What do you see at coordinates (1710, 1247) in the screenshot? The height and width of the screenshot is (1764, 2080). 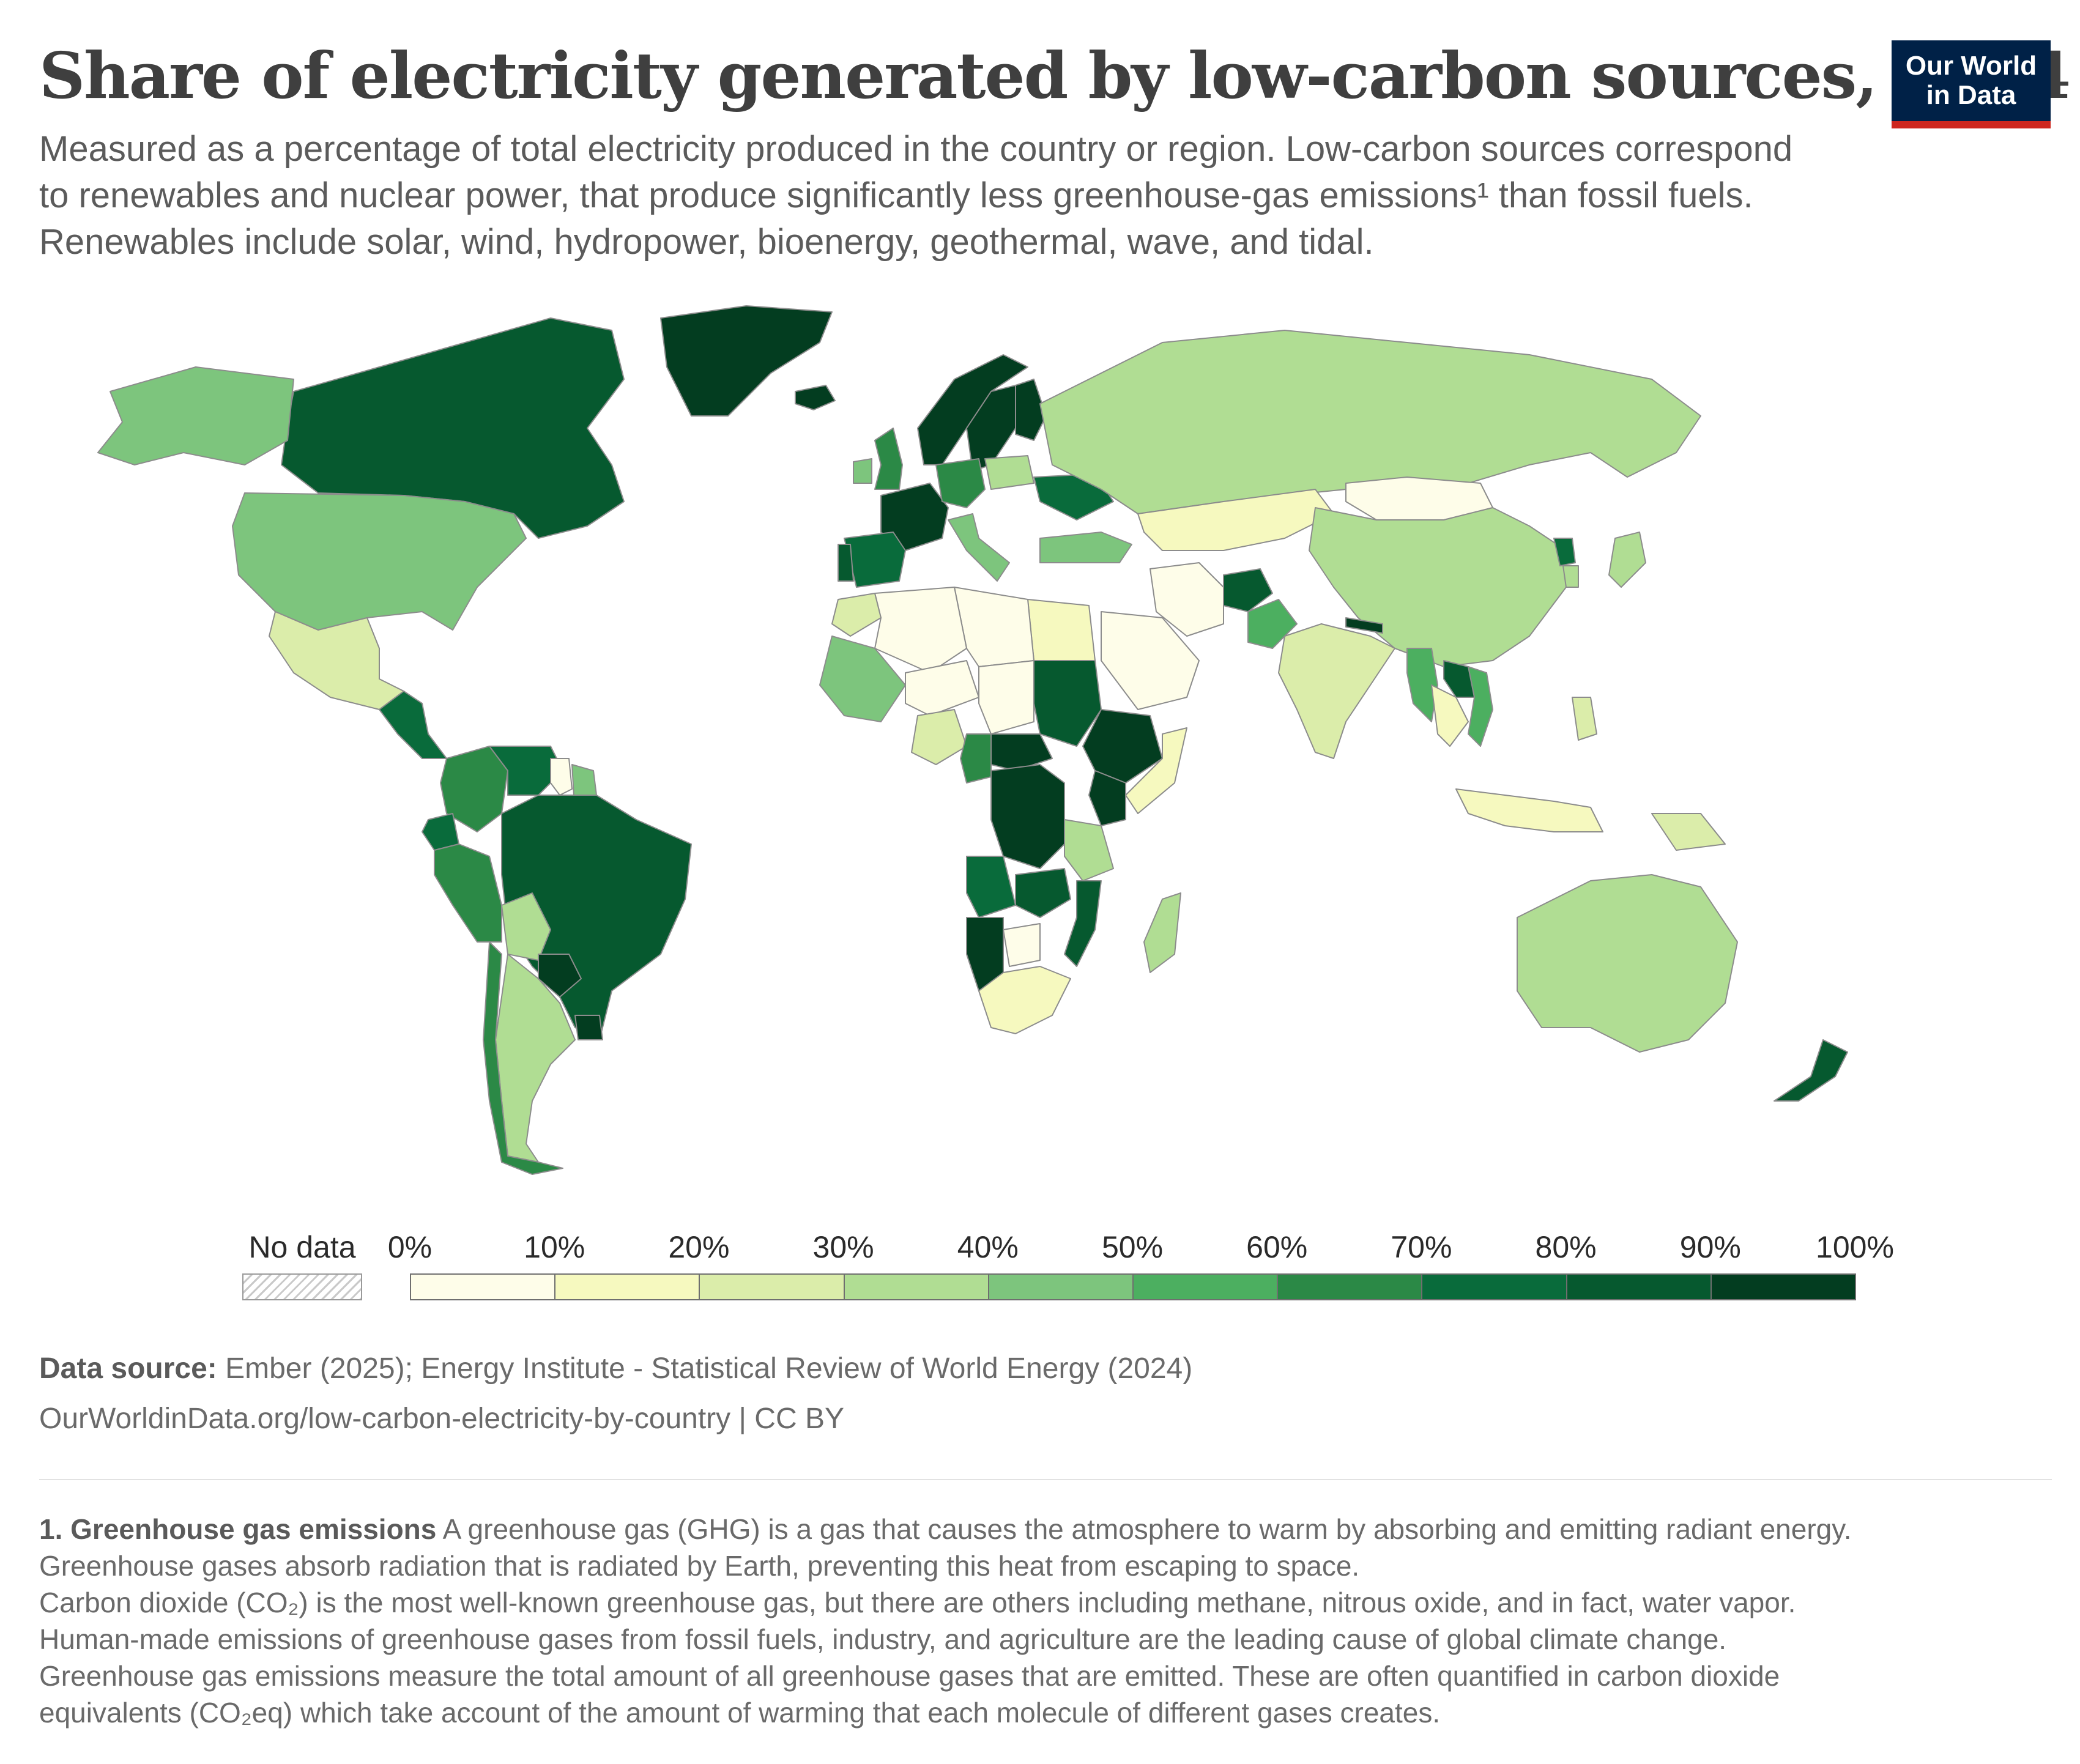 I see `legend-tick-label: 90%` at bounding box center [1710, 1247].